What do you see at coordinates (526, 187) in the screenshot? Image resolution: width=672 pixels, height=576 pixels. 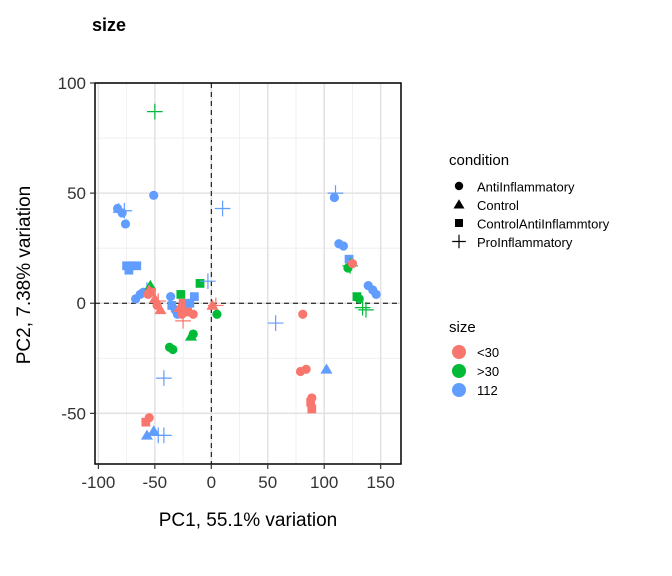 I see `legend-item-label: AntiInflammatory` at bounding box center [526, 187].